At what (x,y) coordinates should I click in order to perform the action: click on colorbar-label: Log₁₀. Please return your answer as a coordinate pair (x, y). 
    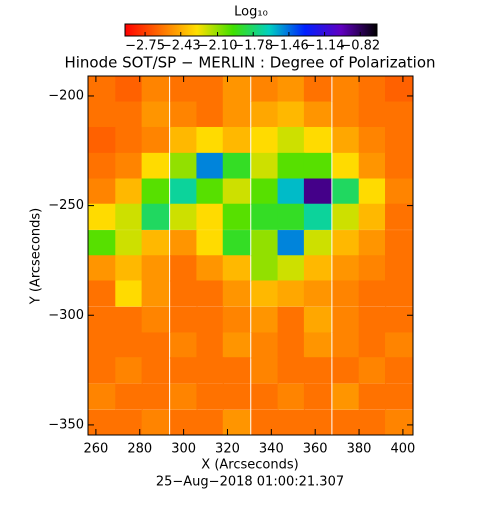
    Looking at the image, I should click on (251, 12).